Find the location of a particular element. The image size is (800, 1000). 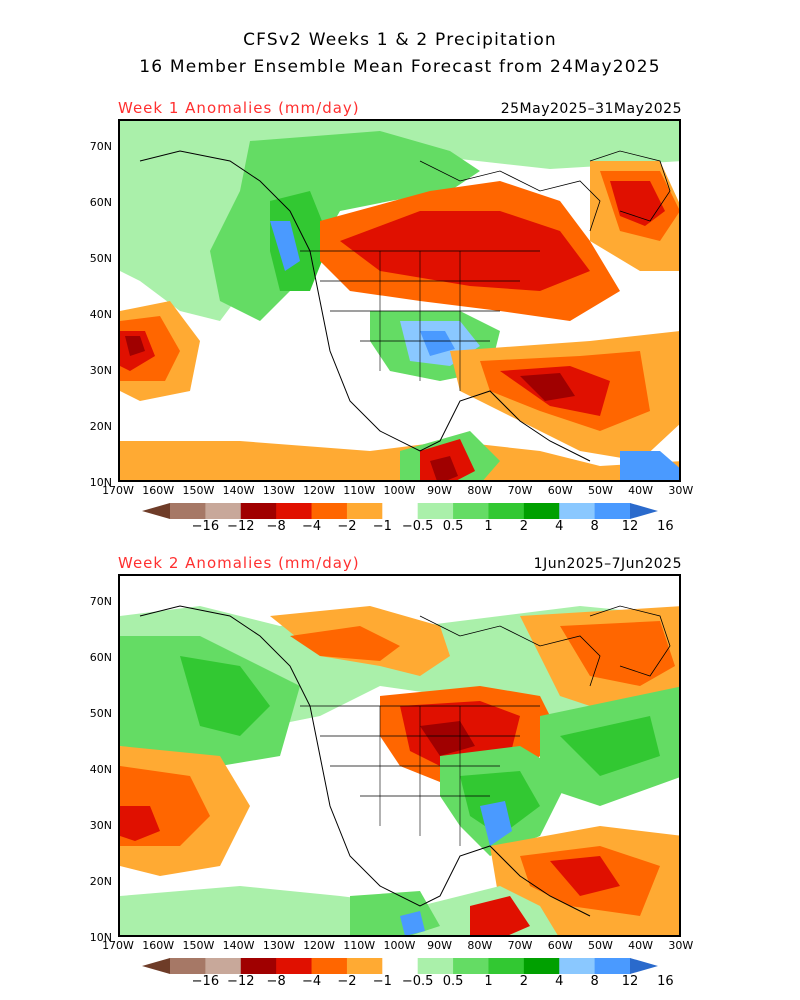

p2-lon-label: 80W is located at coordinates (480, 945).